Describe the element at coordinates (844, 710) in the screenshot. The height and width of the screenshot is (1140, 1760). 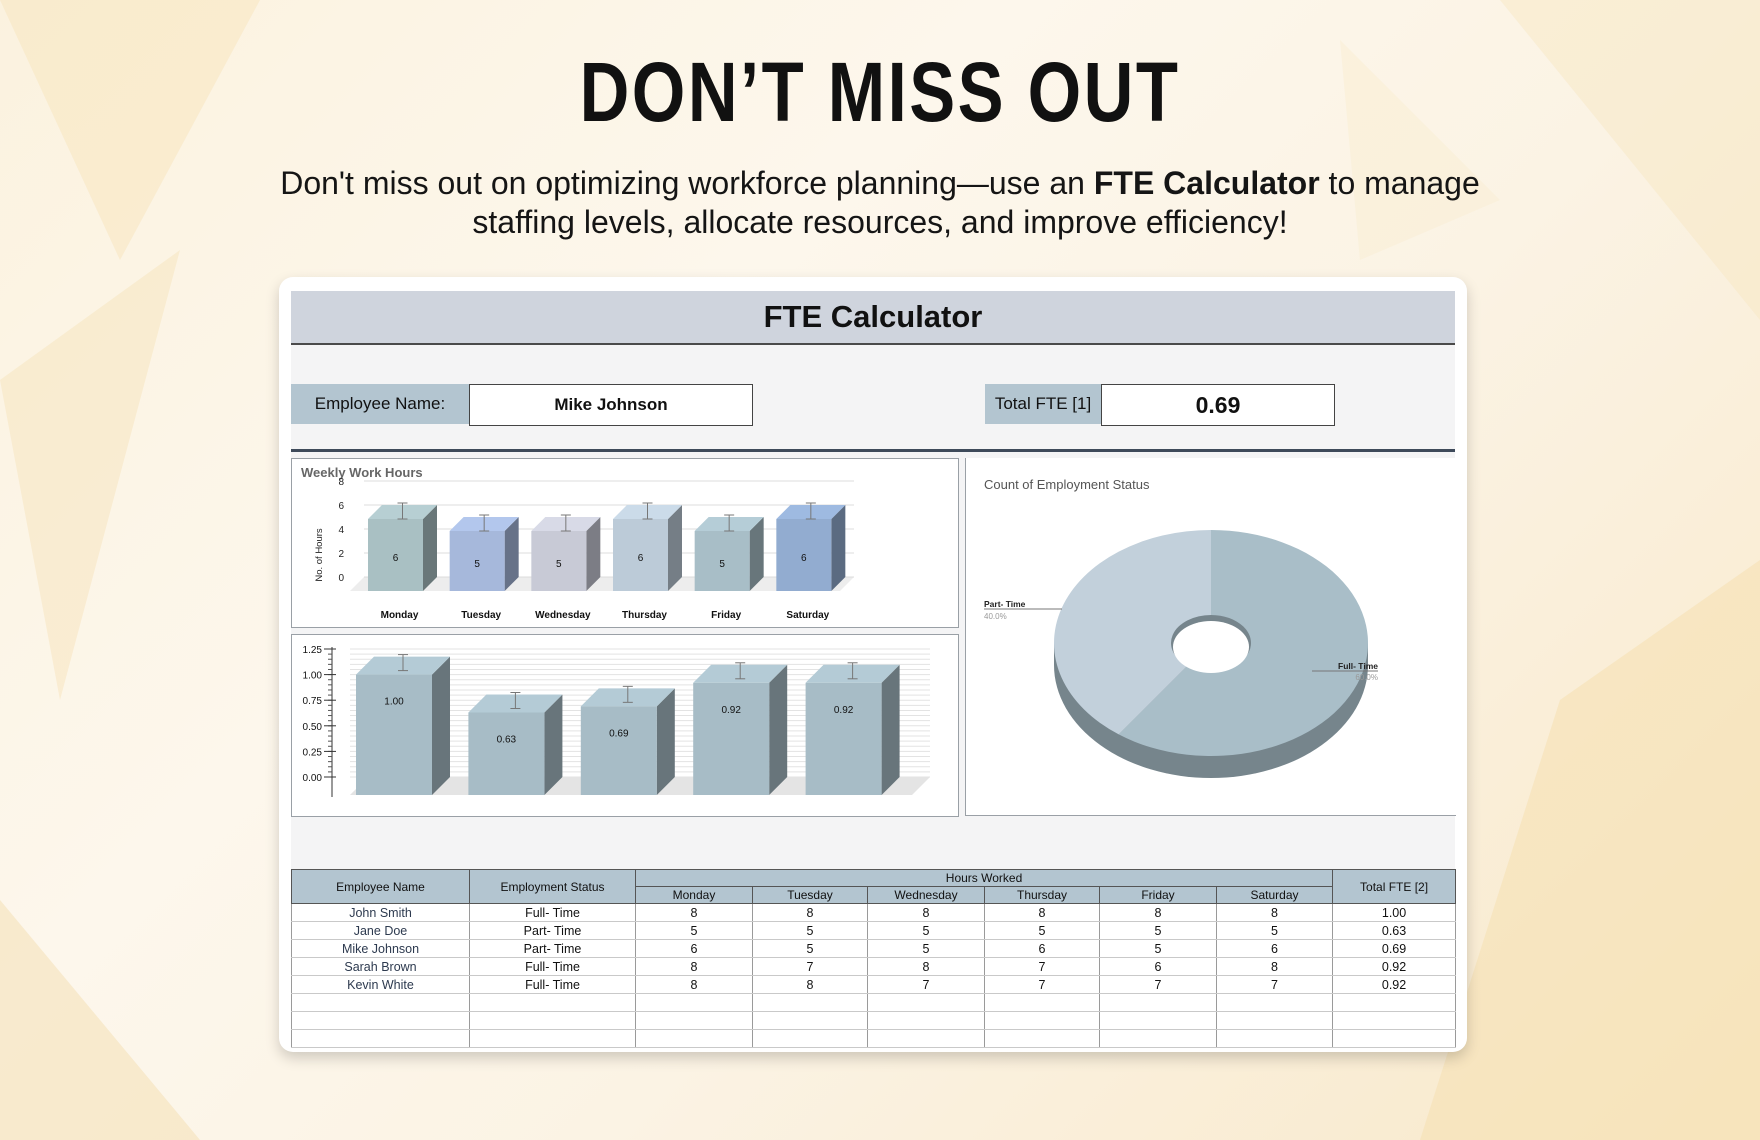
I see `data-label: 0.92` at that location.